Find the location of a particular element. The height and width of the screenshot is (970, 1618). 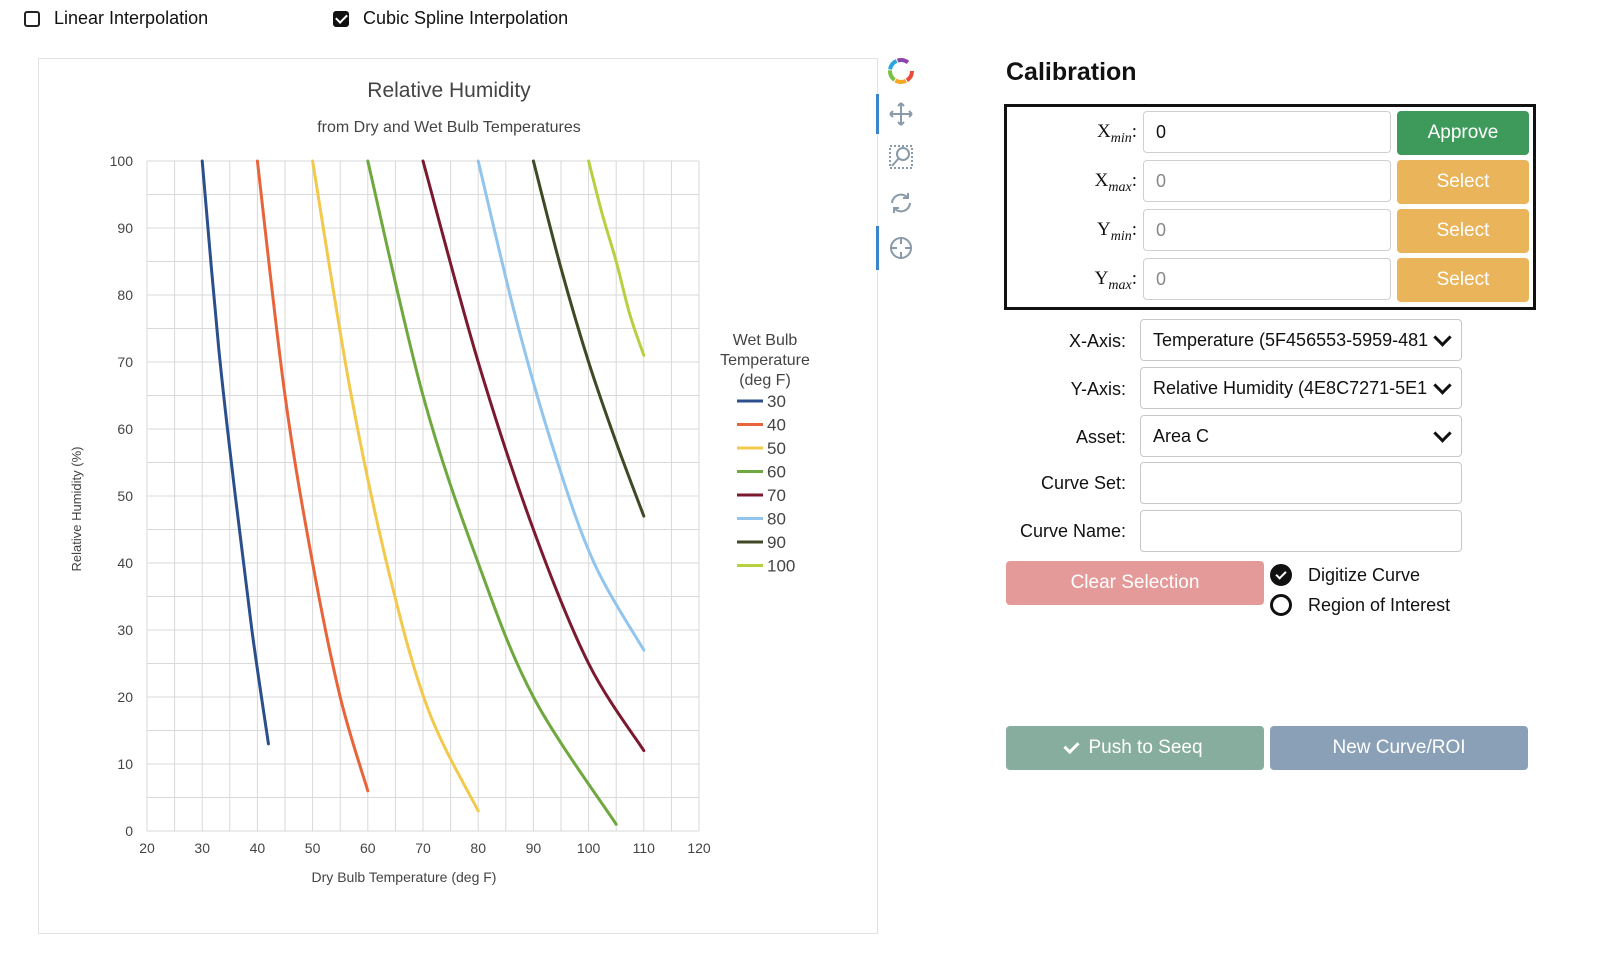

xmax-label-main: X is located at coordinates (1101, 180).